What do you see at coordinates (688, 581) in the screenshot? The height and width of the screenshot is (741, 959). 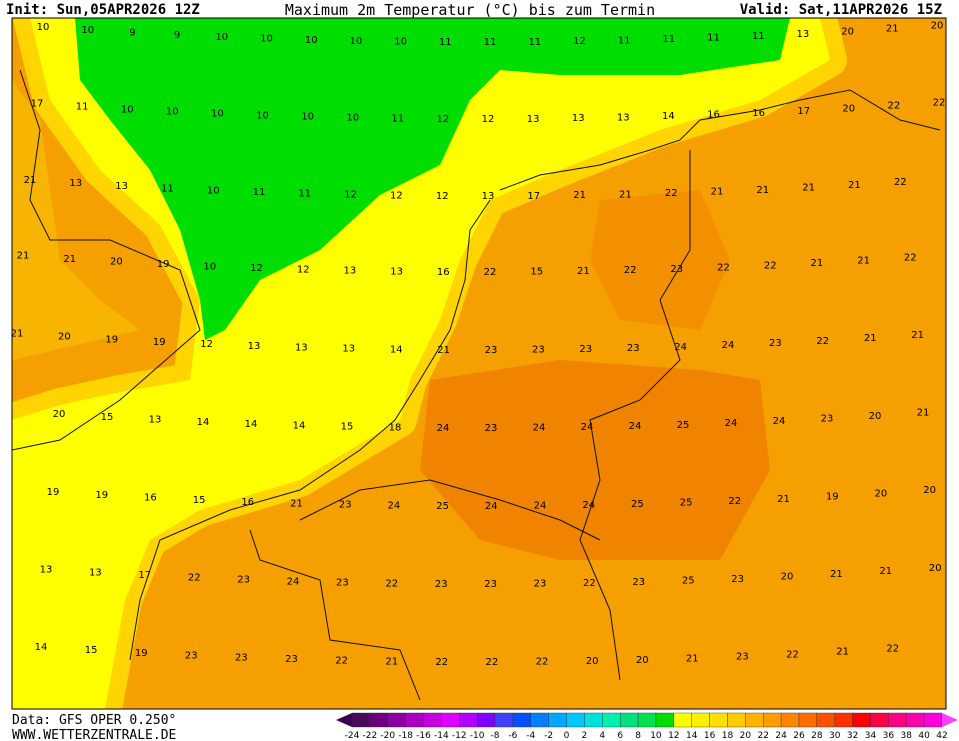 I see `temperature-label: 25` at bounding box center [688, 581].